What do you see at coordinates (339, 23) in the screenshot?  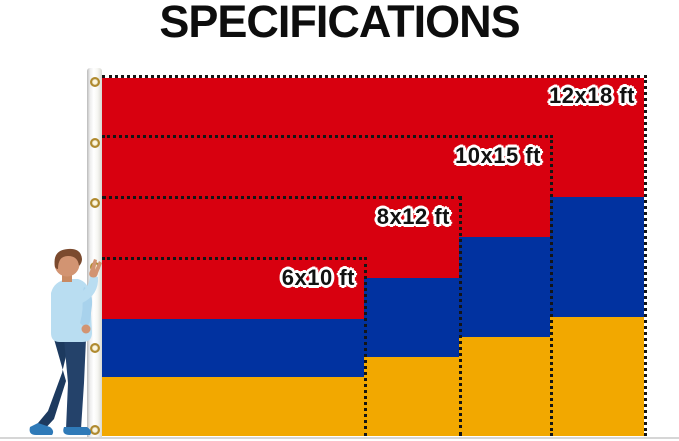 I see `page-title: SPECIFICATIONS` at bounding box center [339, 23].